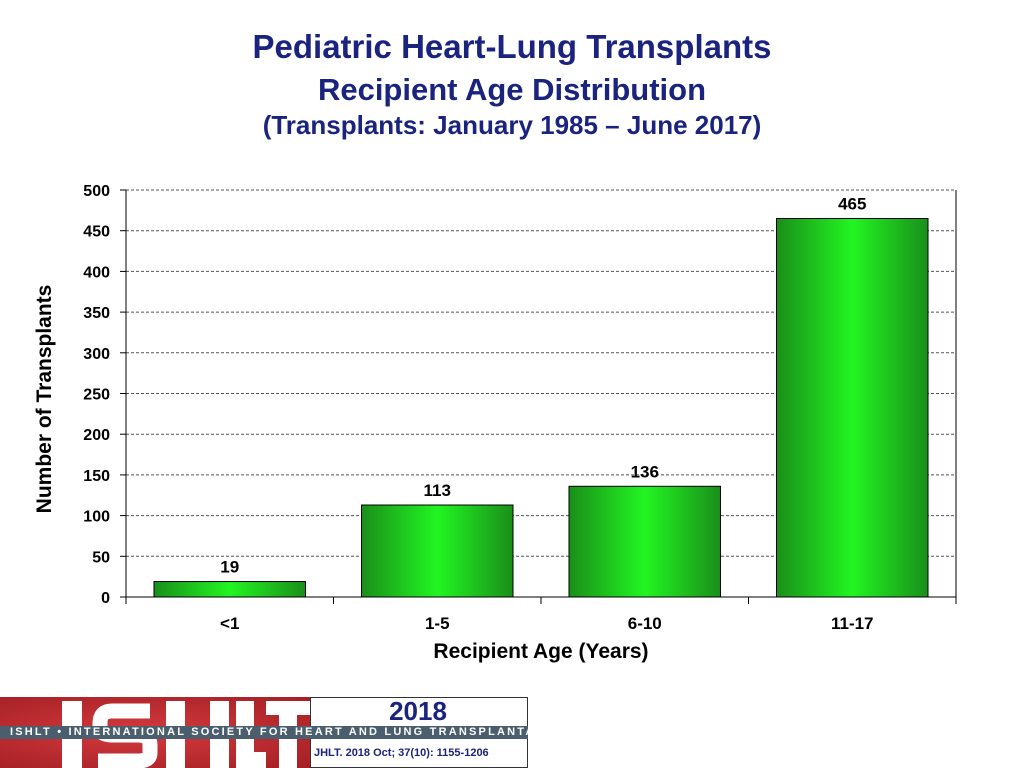  What do you see at coordinates (96, 395) in the screenshot?
I see `y-tick-label: 250` at bounding box center [96, 395].